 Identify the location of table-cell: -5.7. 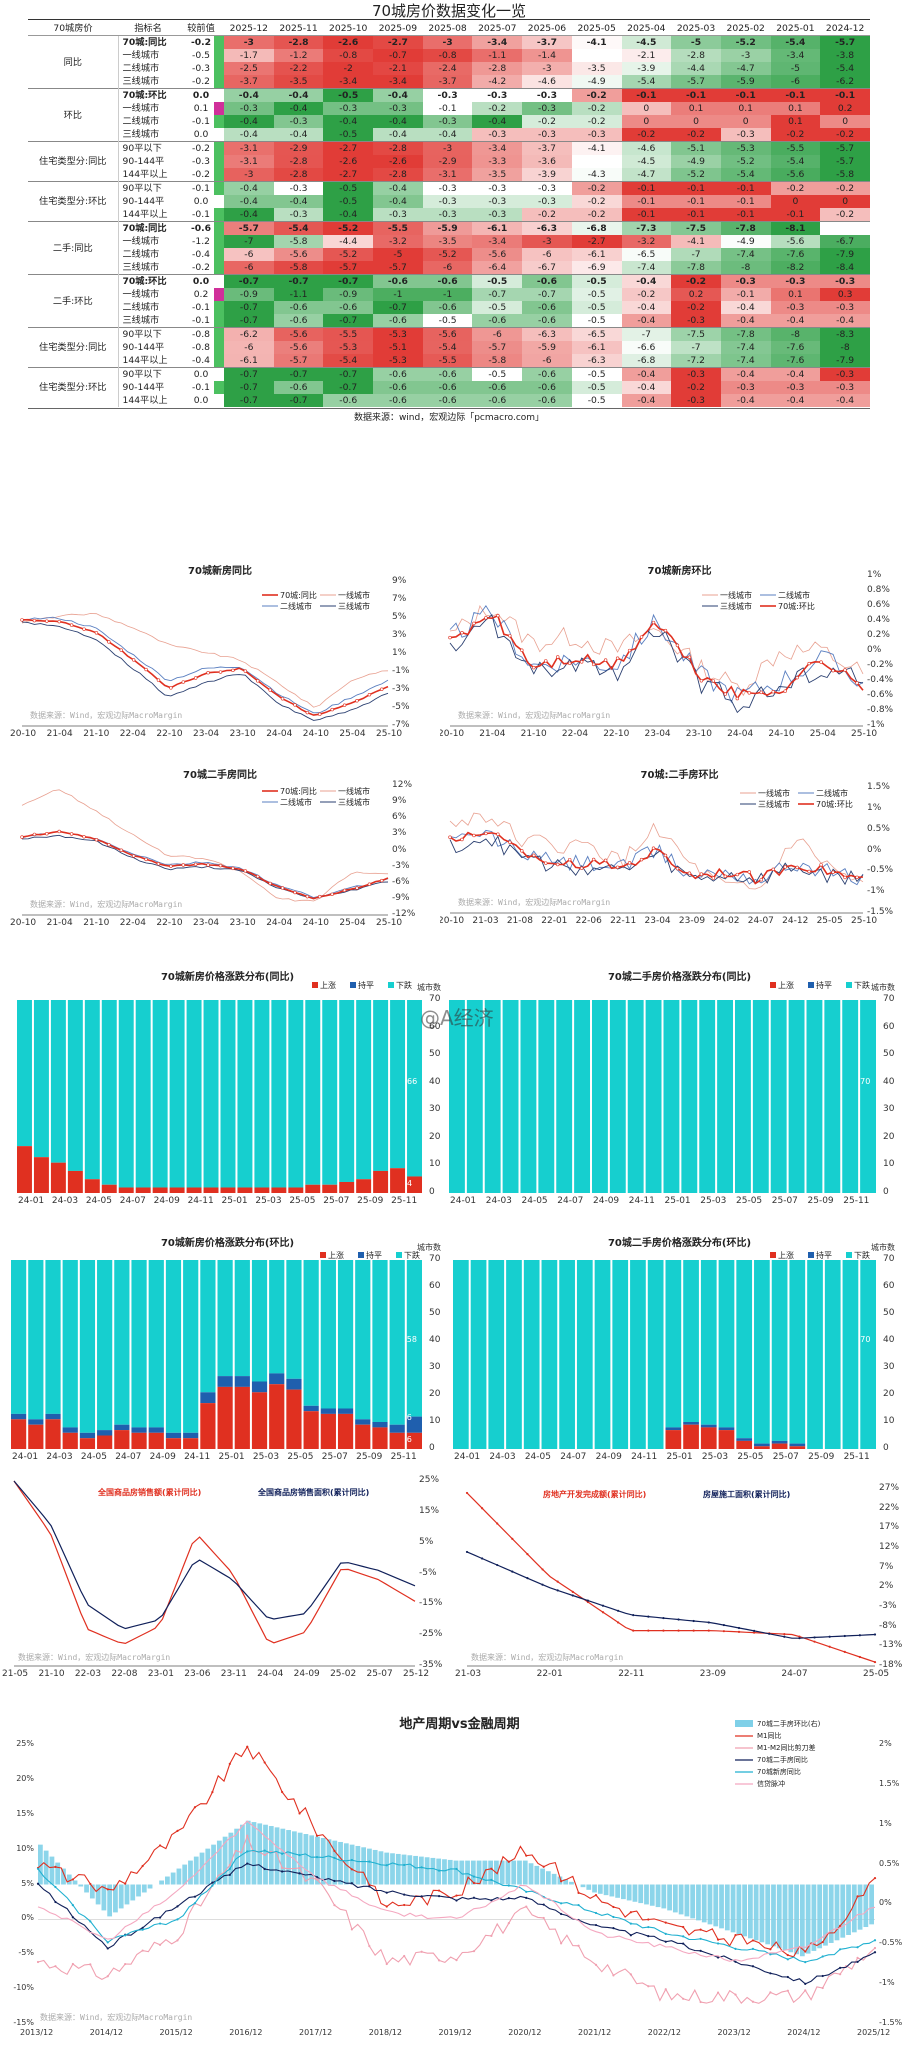
(497, 347).